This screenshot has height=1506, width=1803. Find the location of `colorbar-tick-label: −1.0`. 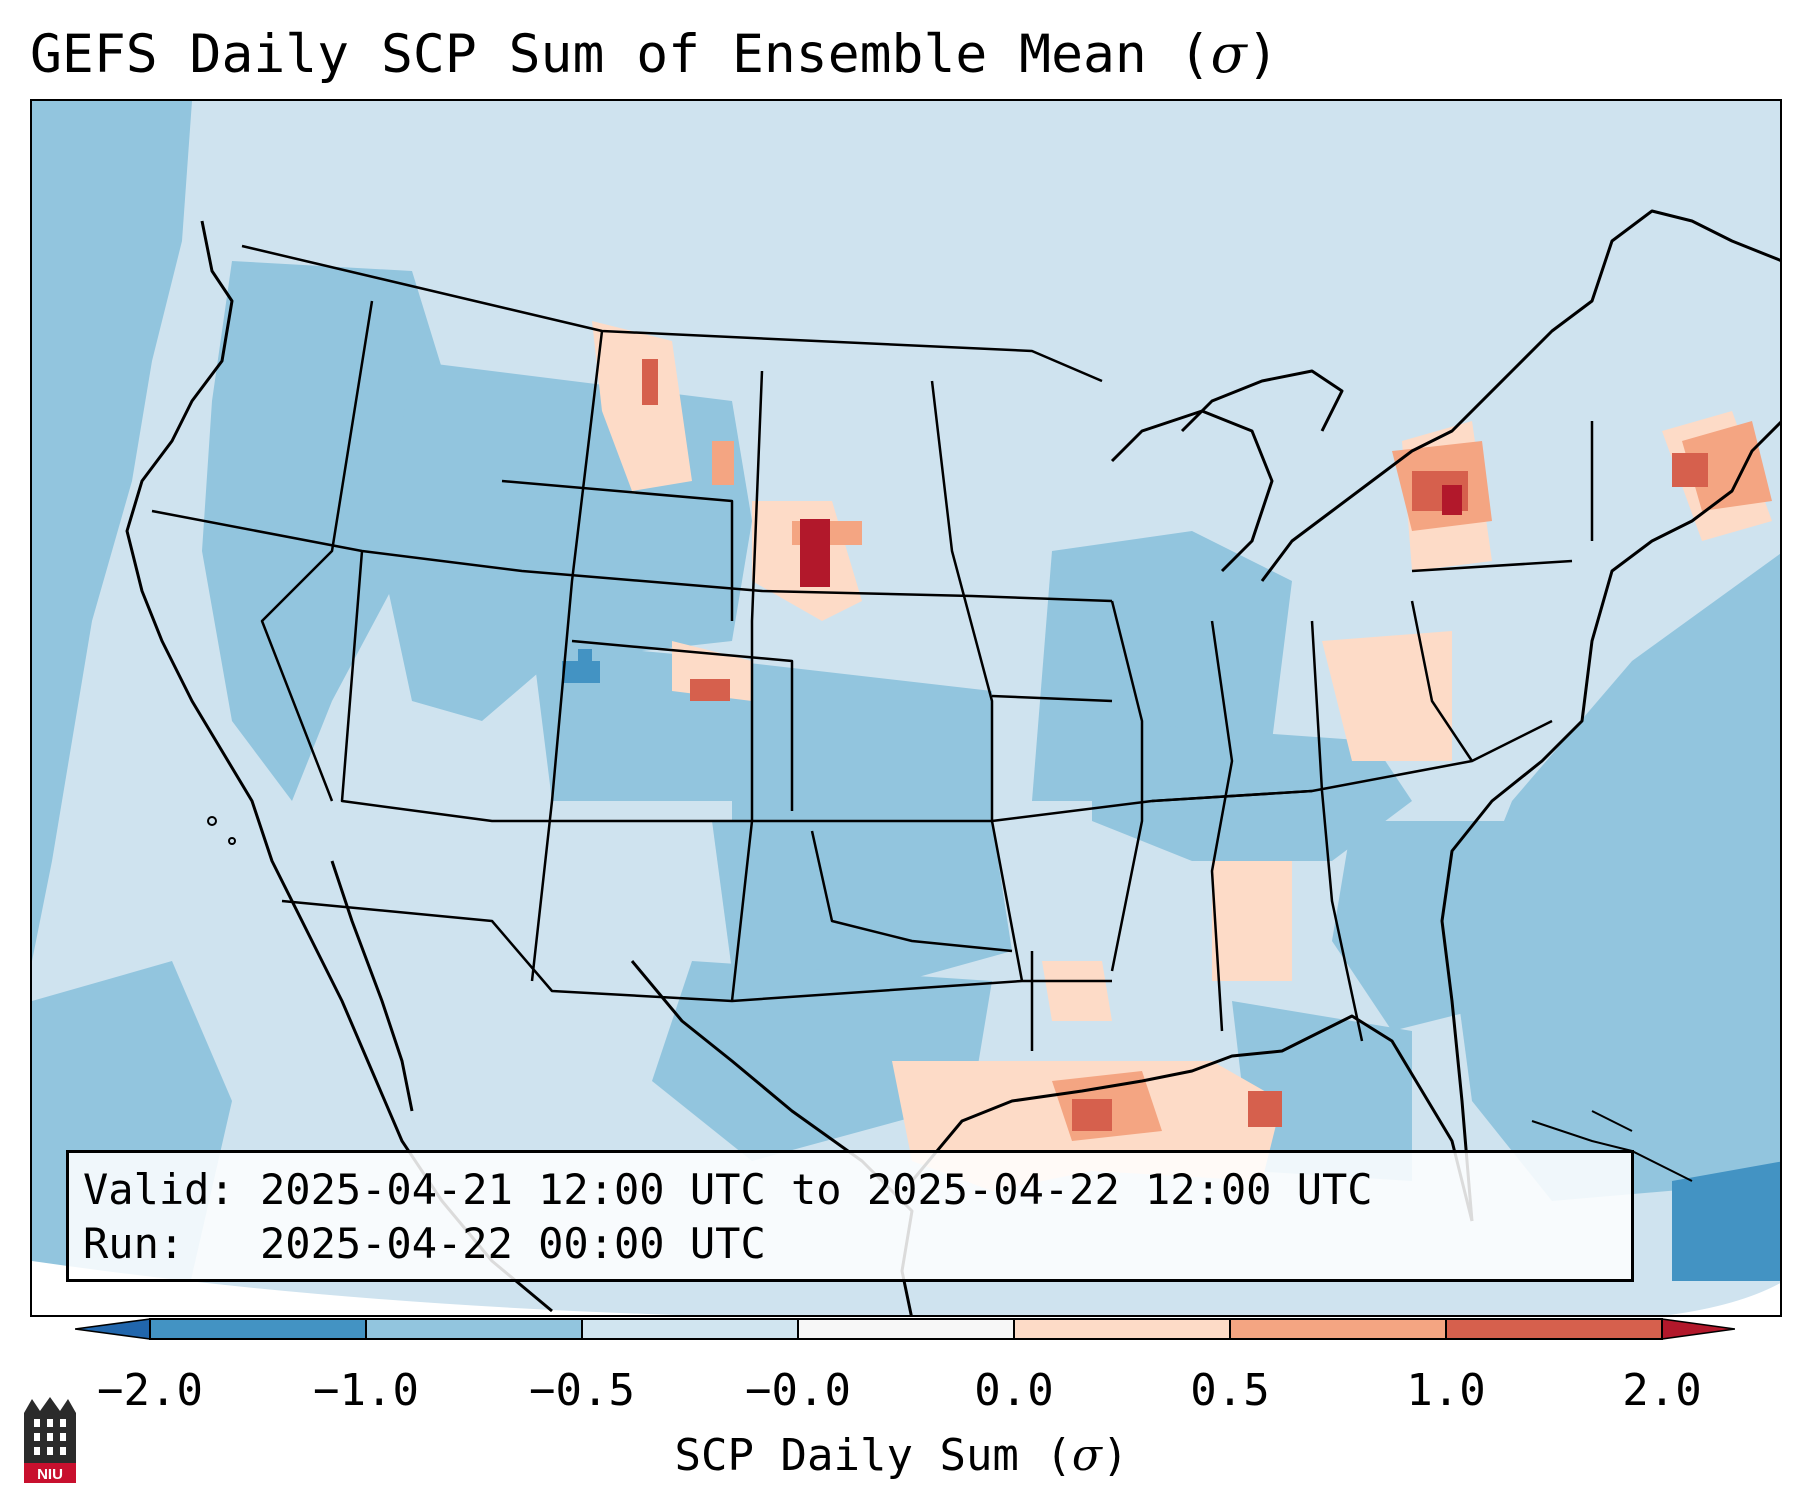

colorbar-tick-label: −1.0 is located at coordinates (366, 1390).